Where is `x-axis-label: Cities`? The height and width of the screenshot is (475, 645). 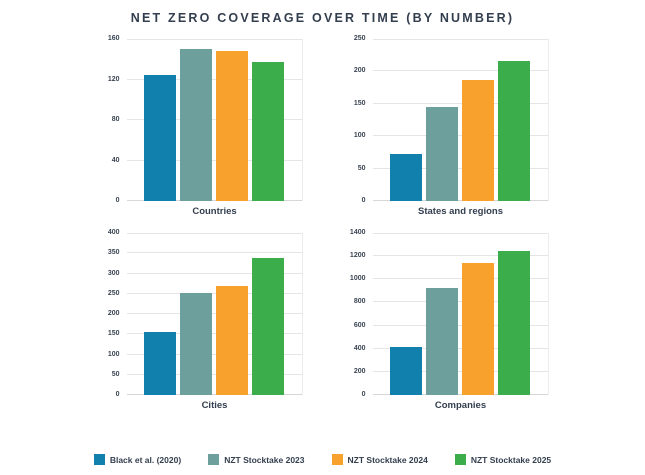 x-axis-label: Cities is located at coordinates (214, 405).